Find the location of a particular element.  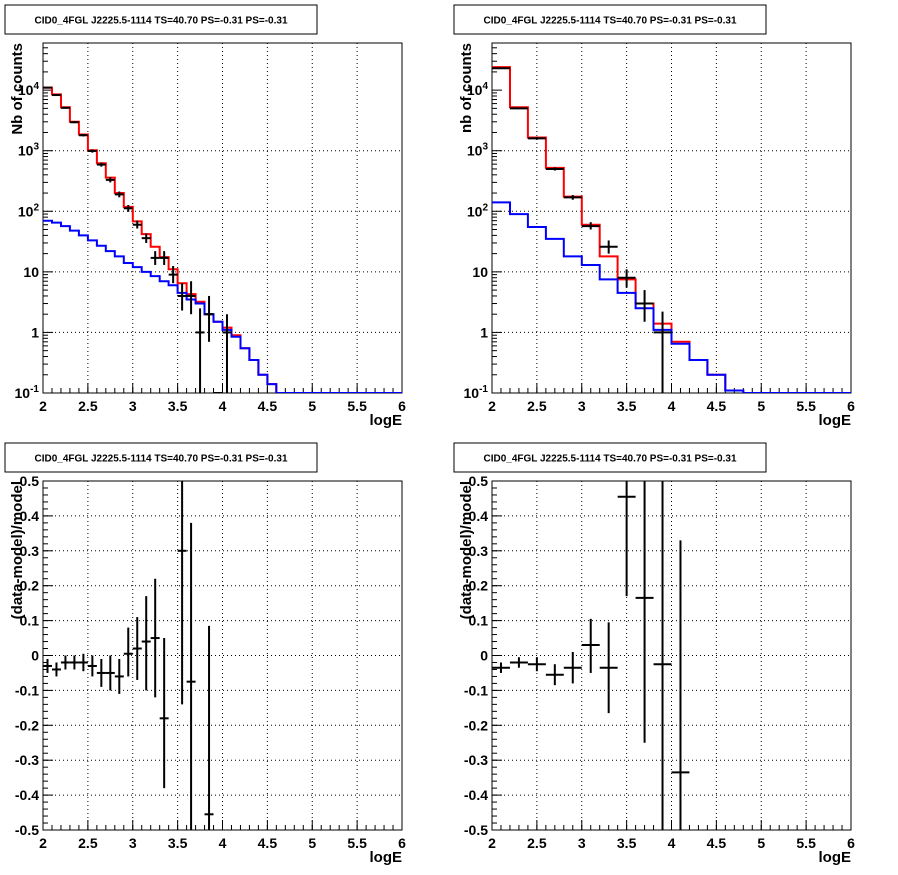

y-tick-label: 10² is located at coordinates (478, 210).